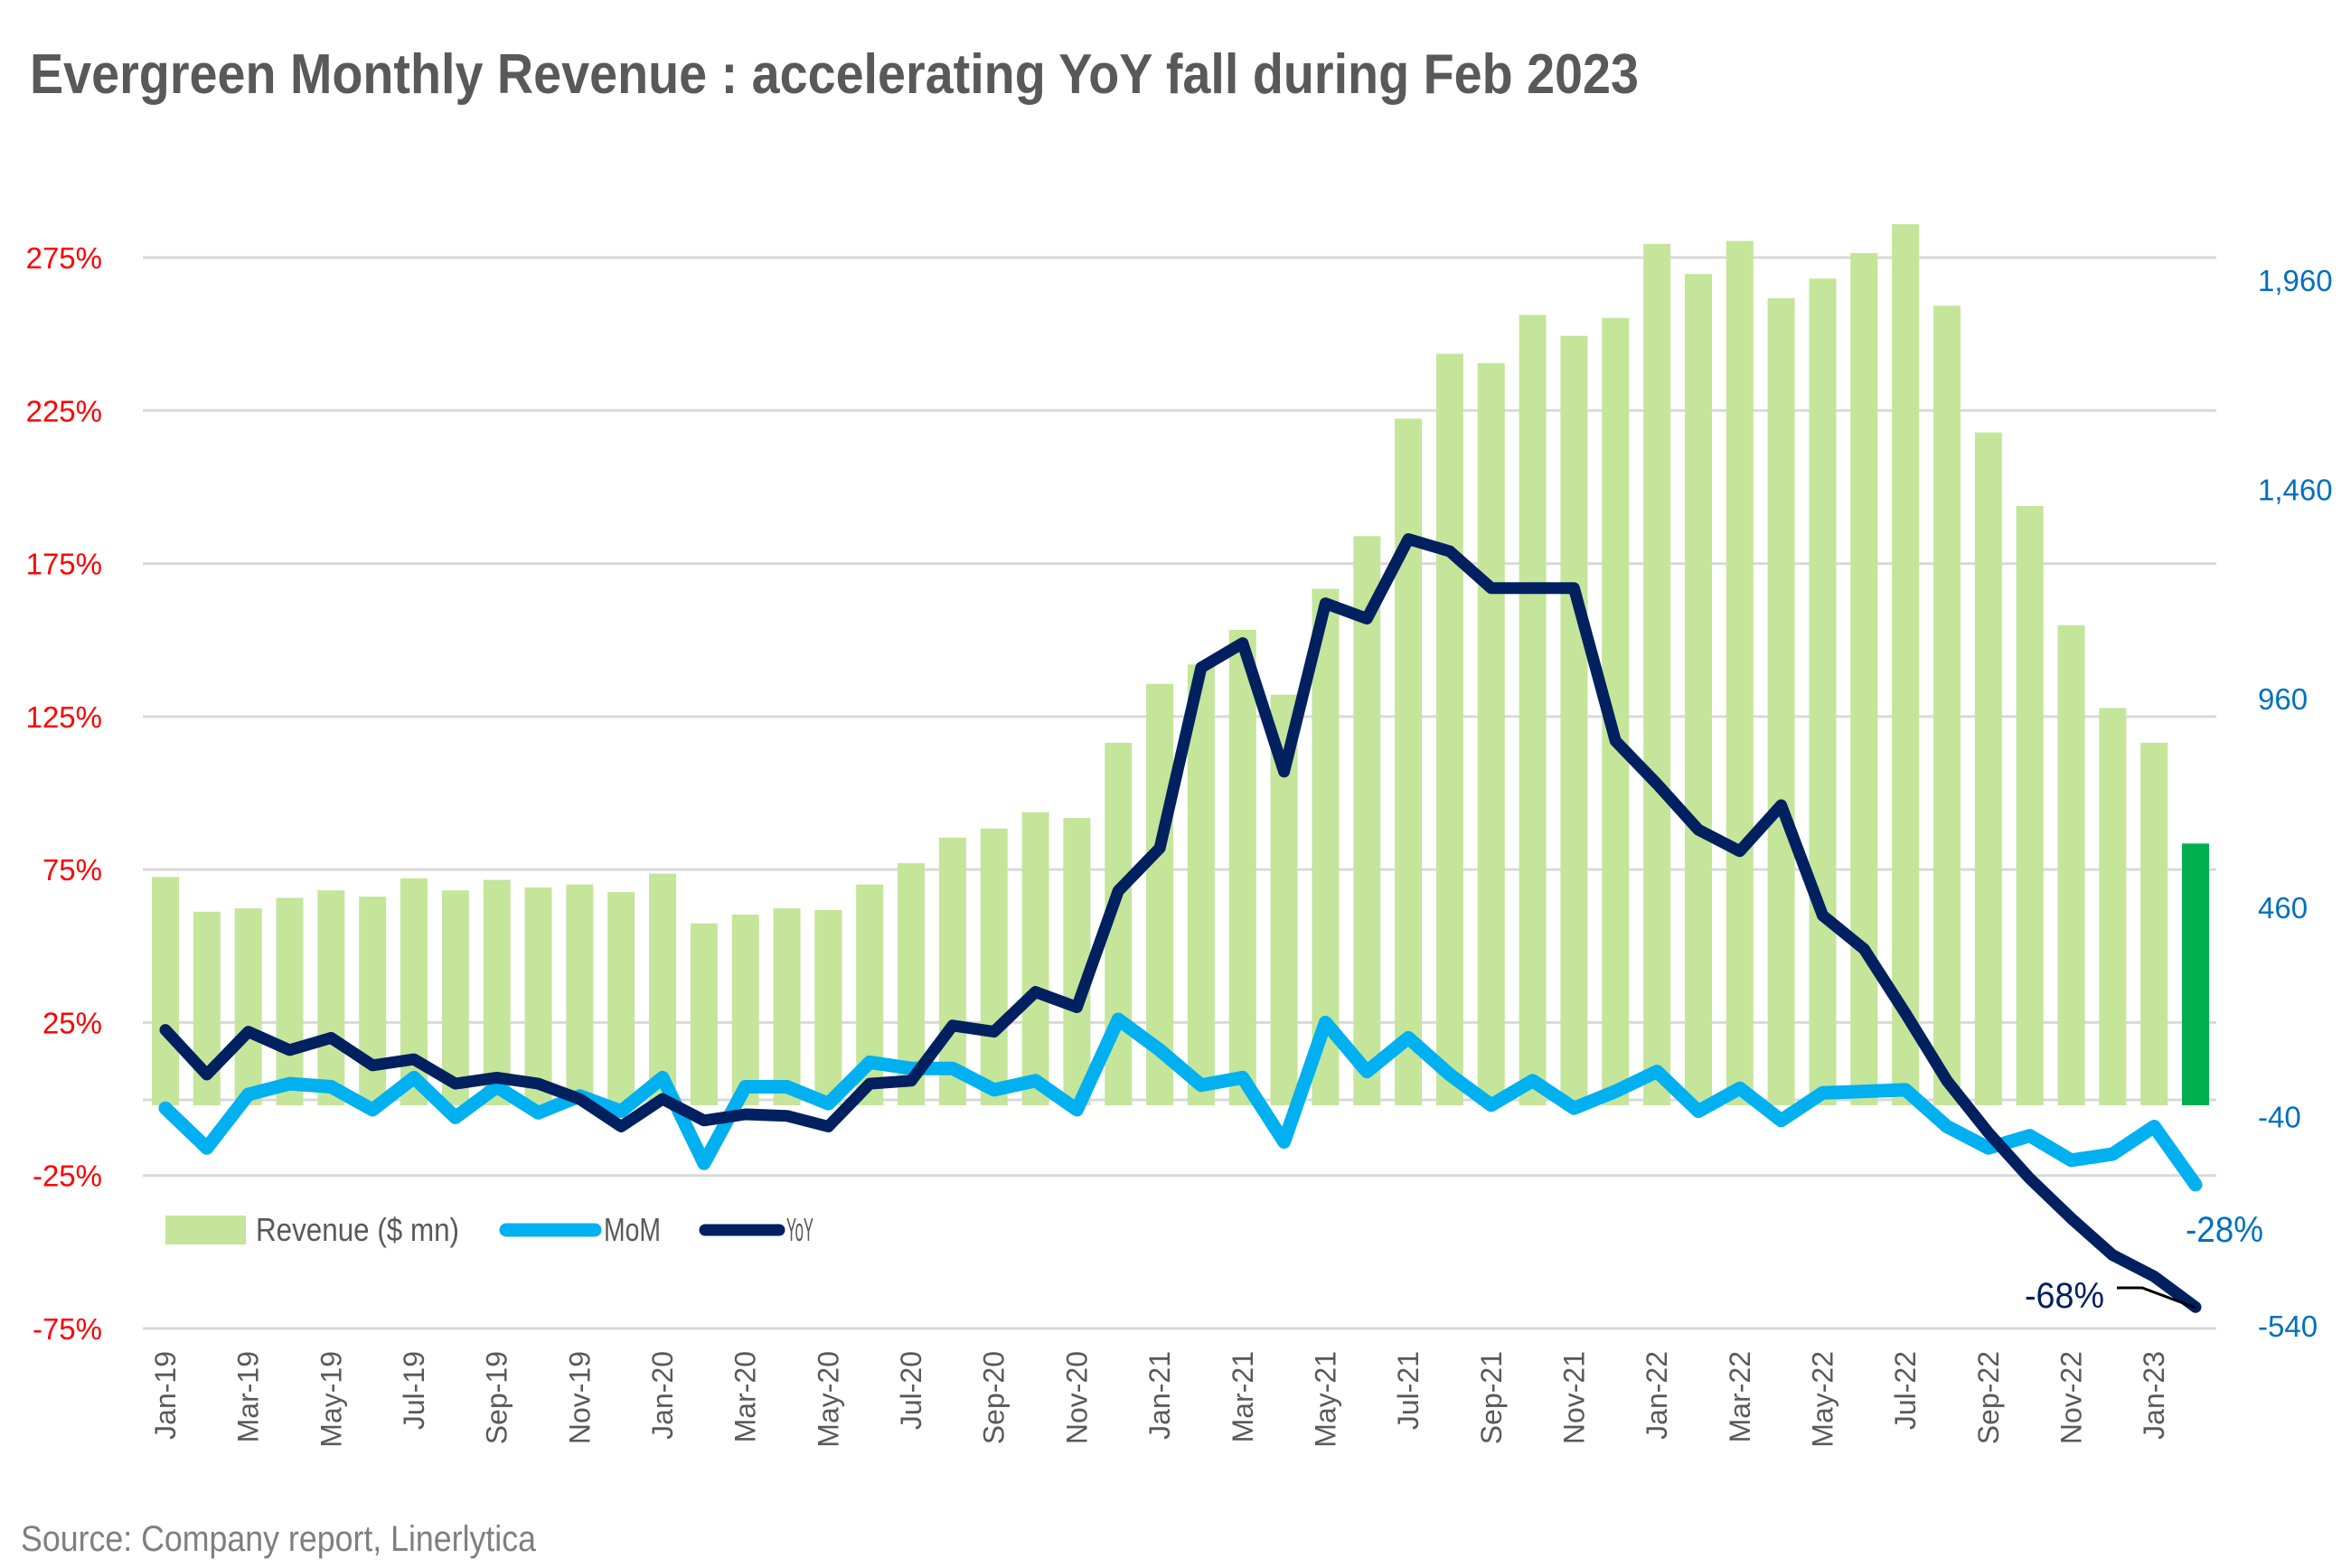  I want to click on source-note: Source: Company report, Linerlytica, so click(279, 1539).